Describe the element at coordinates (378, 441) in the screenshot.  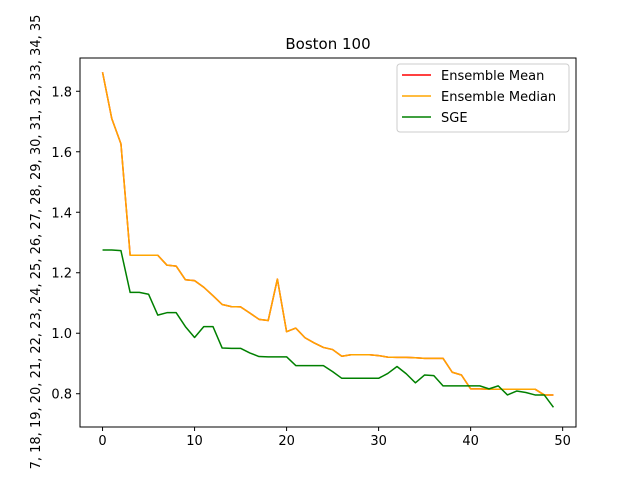
I see `x-tick-label: 30` at that location.